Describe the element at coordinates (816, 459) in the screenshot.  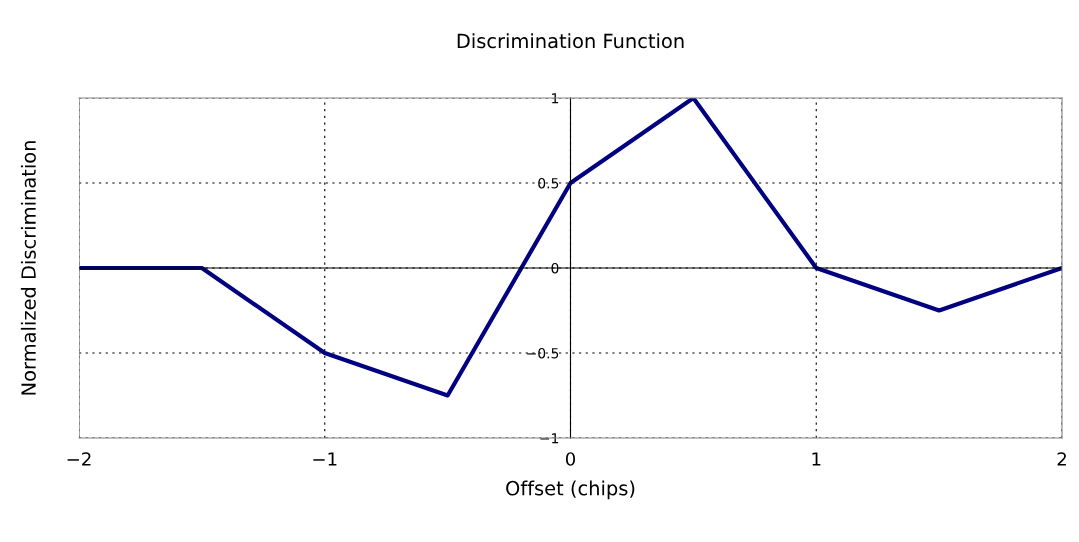
I see `x-tick-label: 1` at that location.